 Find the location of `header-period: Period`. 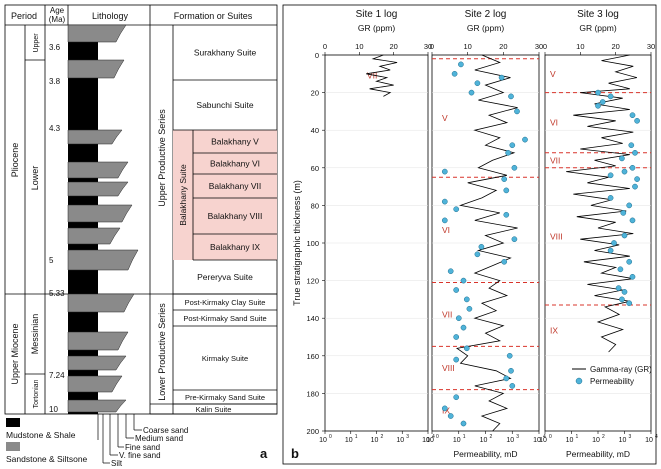

header-period: Period is located at coordinates (24, 16).